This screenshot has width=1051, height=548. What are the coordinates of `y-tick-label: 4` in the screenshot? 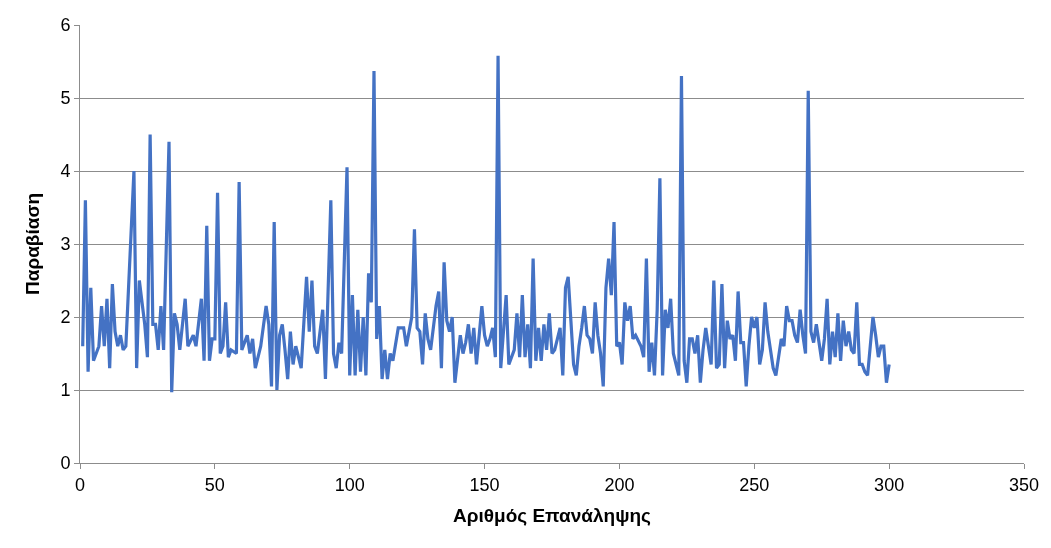 It's located at (65, 171).